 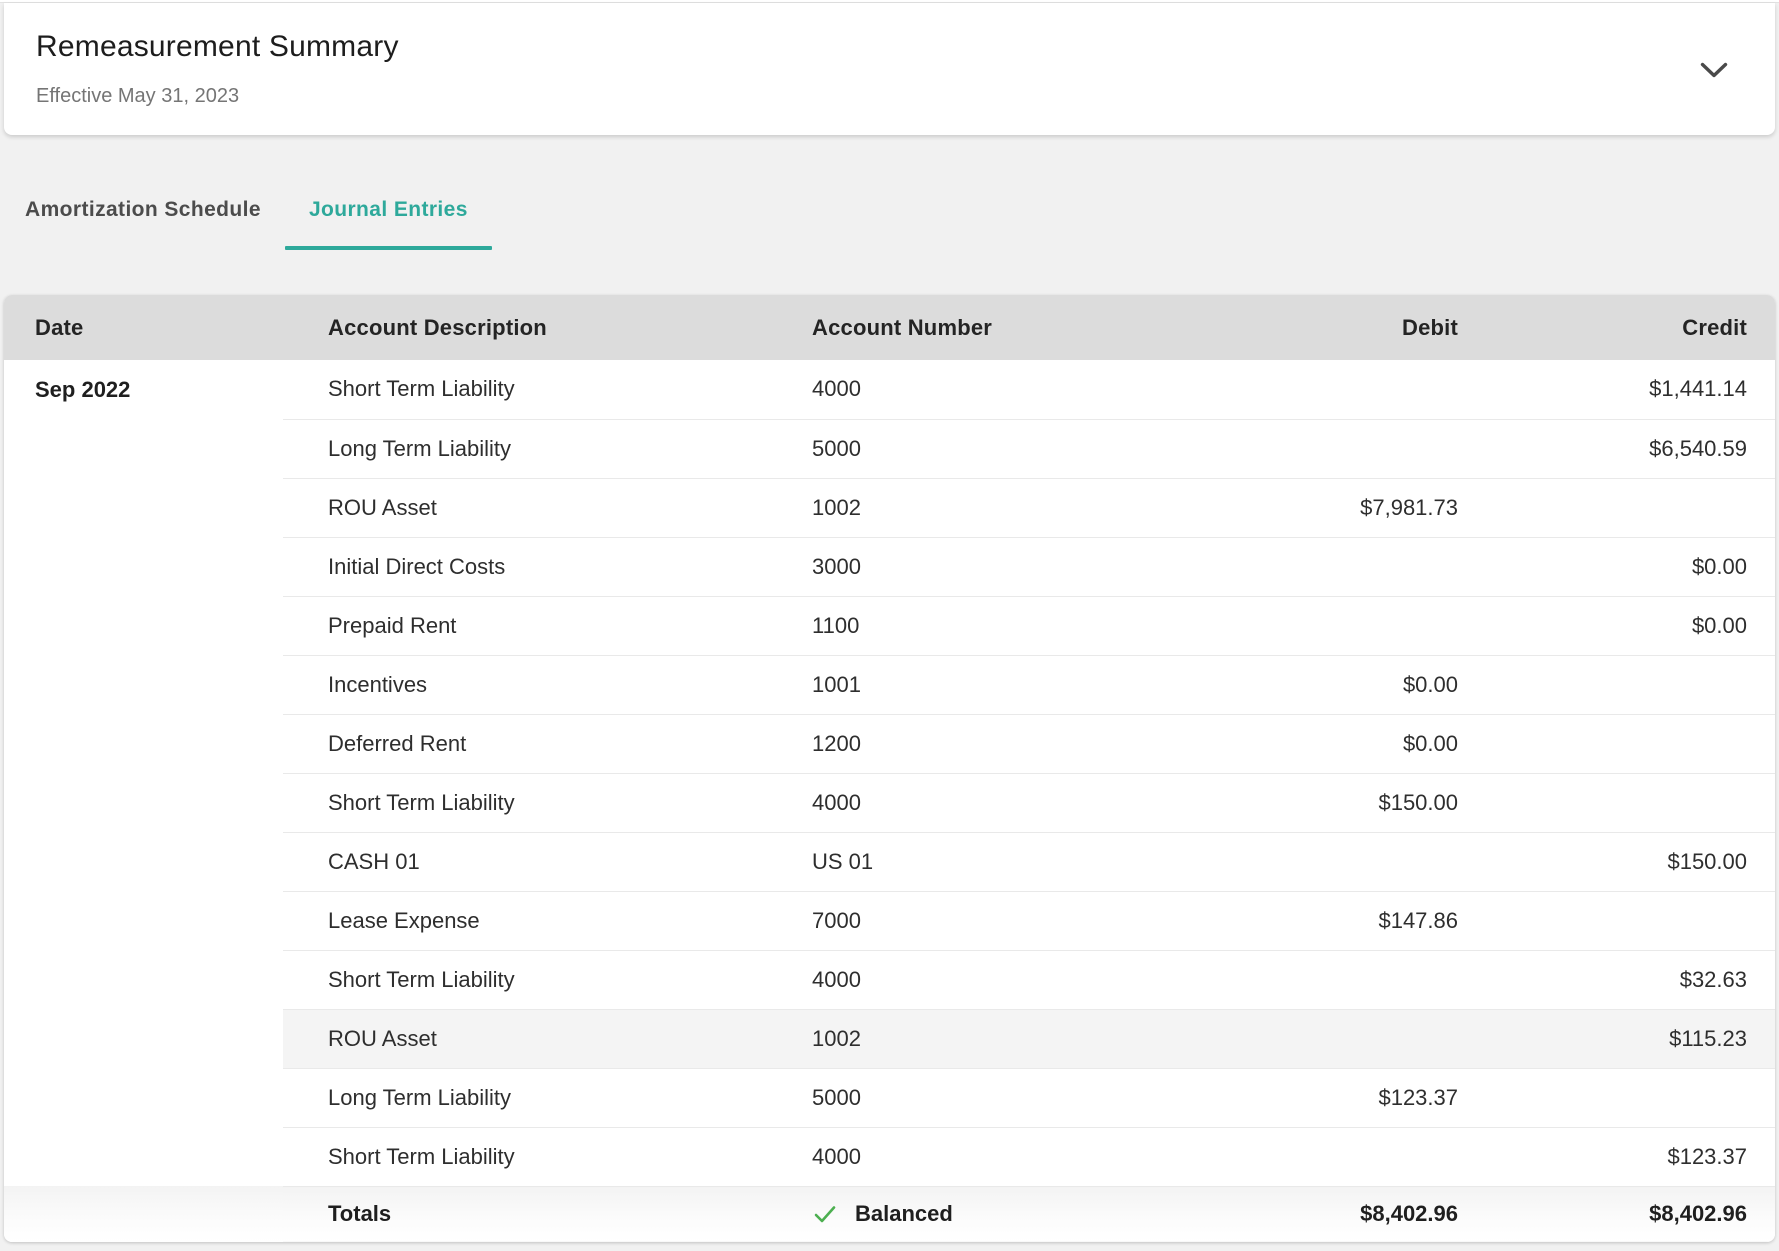 What do you see at coordinates (138, 96) in the screenshot?
I see `effective-date-label: Effective May 31, 2023` at bounding box center [138, 96].